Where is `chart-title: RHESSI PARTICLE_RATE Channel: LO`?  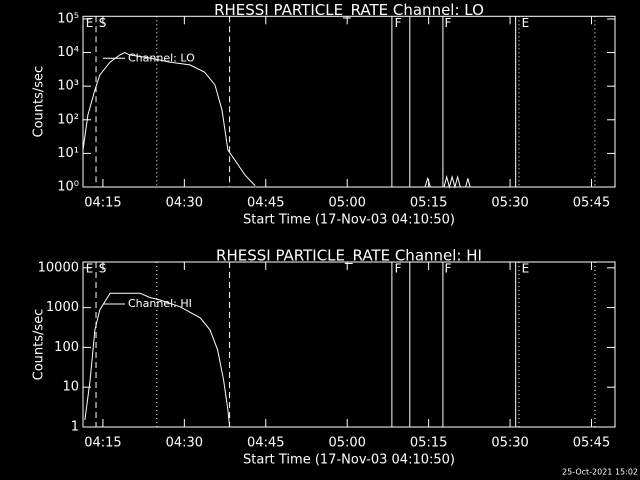
chart-title: RHESSI PARTICLE_RATE Channel: LO is located at coordinates (349, 10).